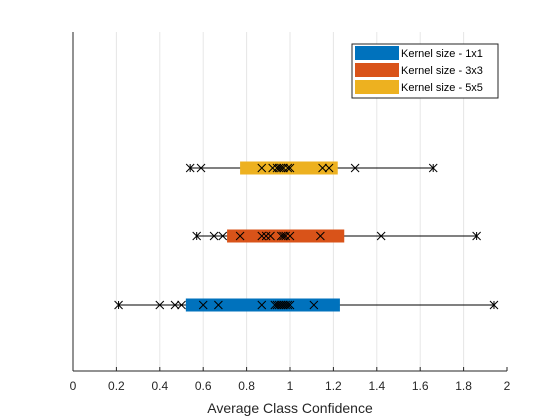 This screenshot has width=560, height=420. I want to click on legend-label: Kernel size - 3x3, so click(442, 71).